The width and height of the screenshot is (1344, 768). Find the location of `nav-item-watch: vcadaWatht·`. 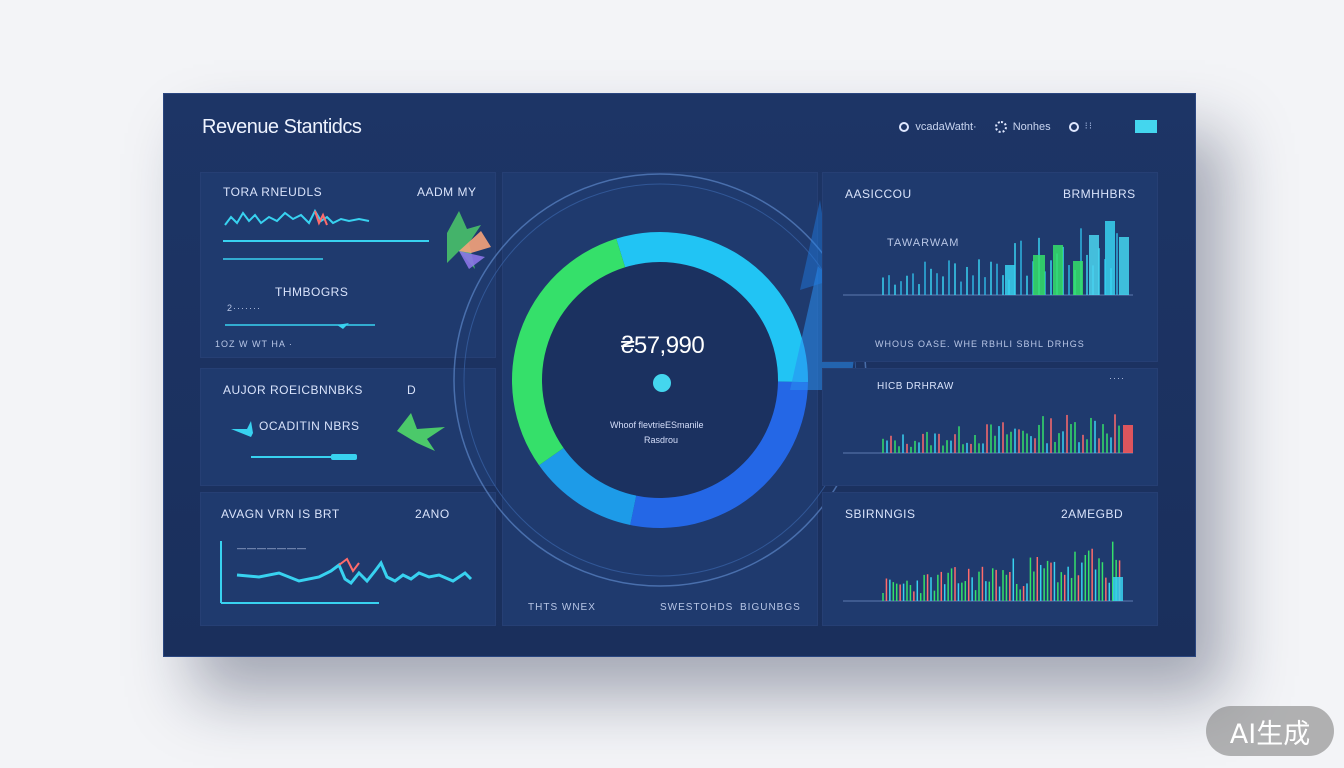

nav-item-watch: vcadaWatht· is located at coordinates (938, 126).